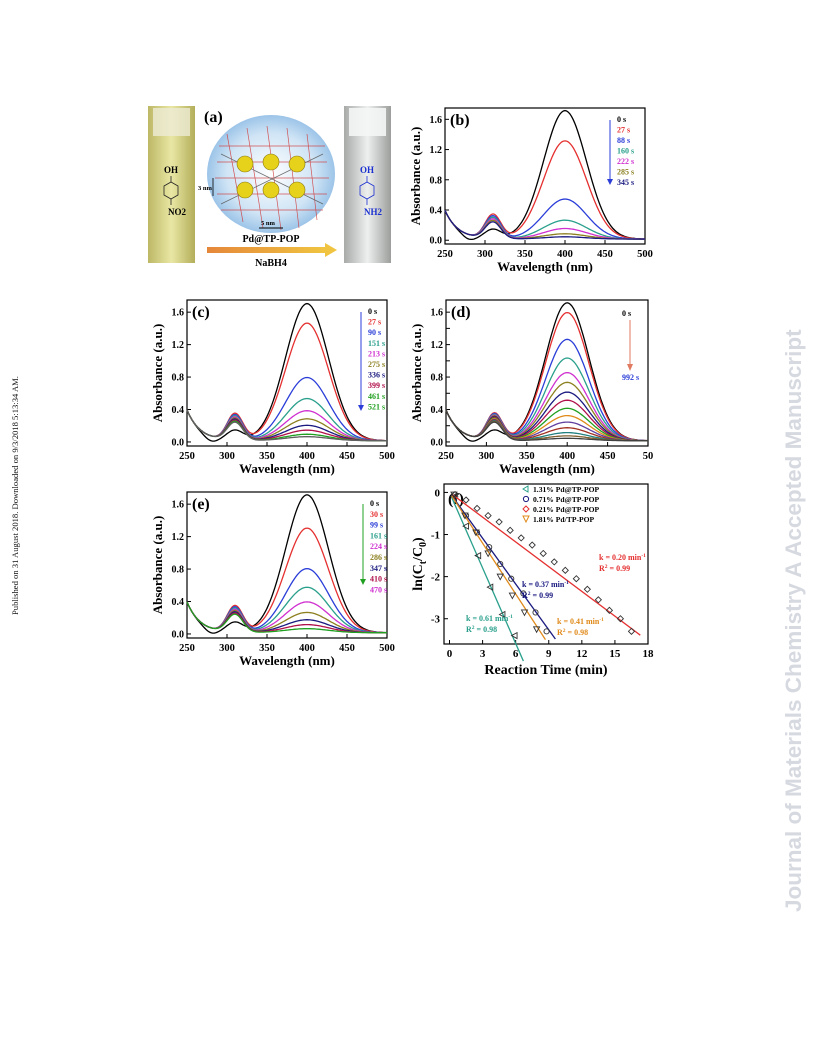 The image size is (816, 1056). Describe the element at coordinates (489, 618) in the screenshot. I see `rate-constant-label: k = 0.61 min-1` at that location.